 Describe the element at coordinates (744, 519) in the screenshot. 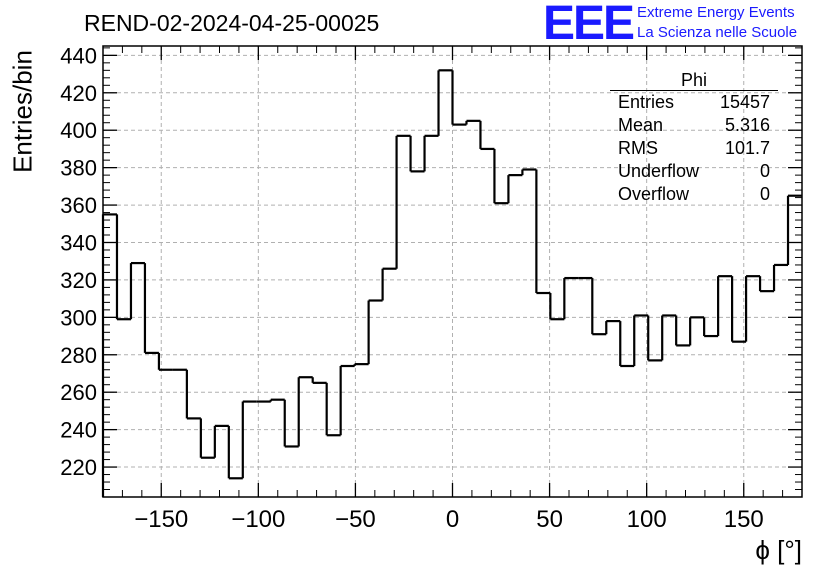

I see `x-tick-label: 150` at that location.